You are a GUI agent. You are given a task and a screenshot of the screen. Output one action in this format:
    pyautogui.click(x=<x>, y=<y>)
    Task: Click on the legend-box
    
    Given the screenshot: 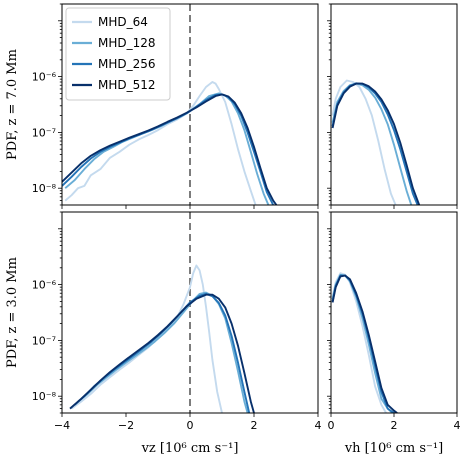 What is the action you would take?
    pyautogui.click(x=118, y=54)
    